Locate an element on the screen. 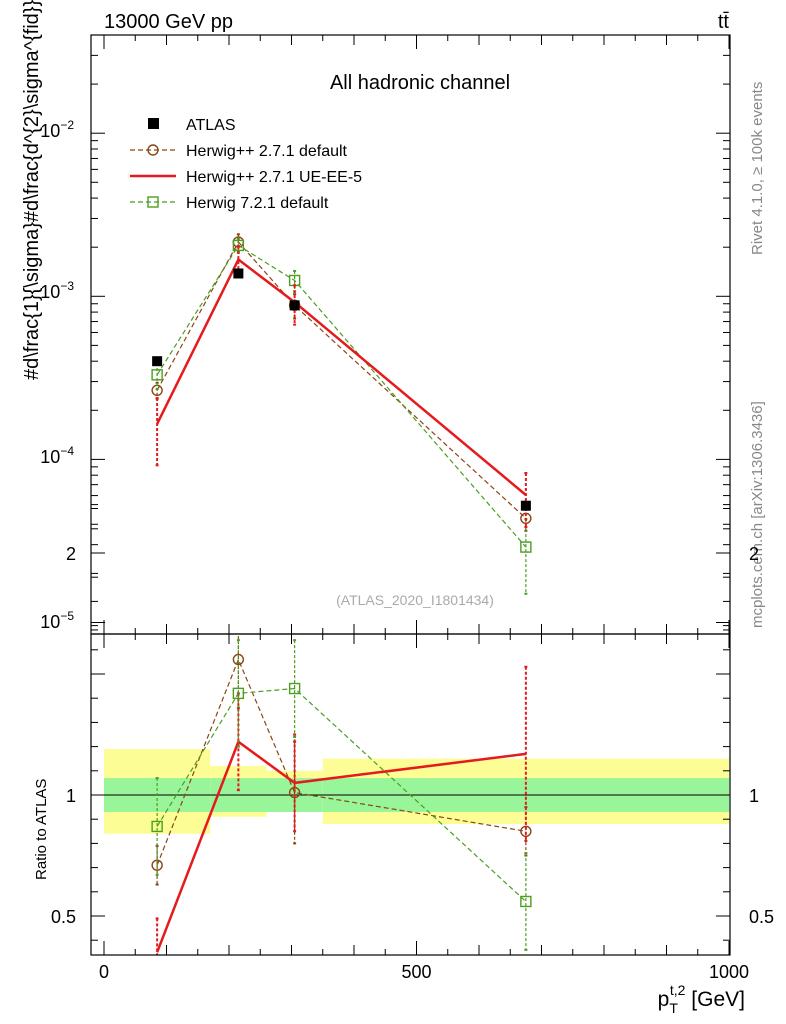 Image resolution: width=786 pixels, height=1024 pixels. legend-entry-1: Herwig++ 2.7.1 default is located at coordinates (239, 151).